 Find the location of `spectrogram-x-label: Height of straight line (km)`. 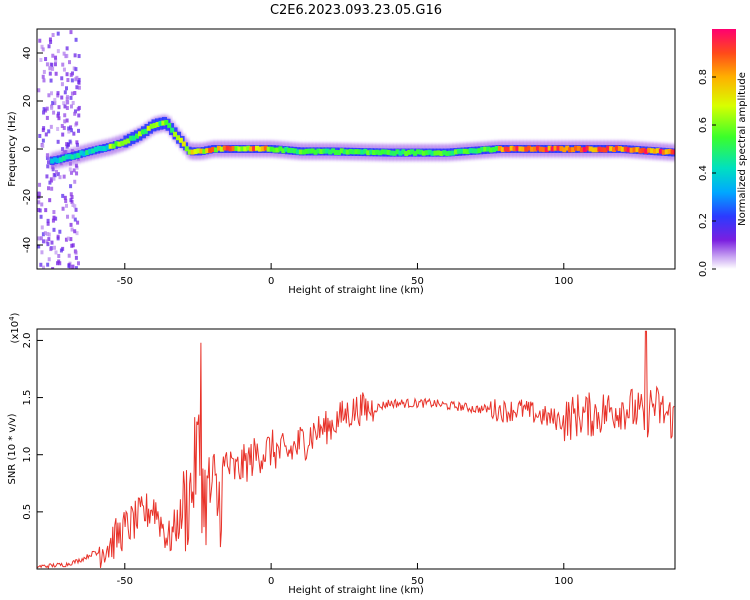

spectrogram-x-label: Height of straight line (km) is located at coordinates (356, 290).